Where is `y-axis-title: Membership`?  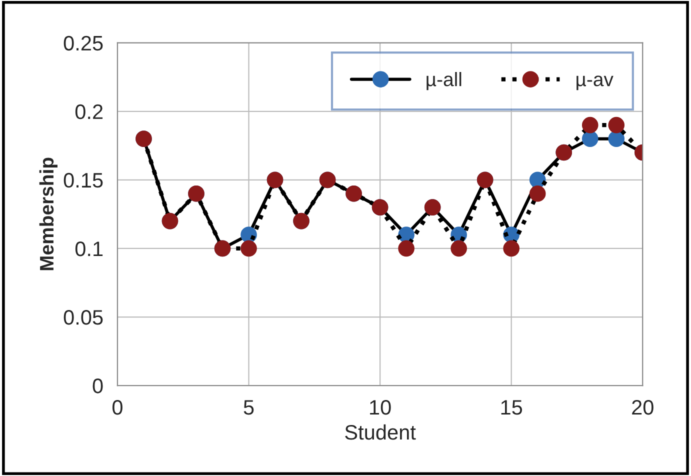 y-axis-title: Membership is located at coordinates (48, 214).